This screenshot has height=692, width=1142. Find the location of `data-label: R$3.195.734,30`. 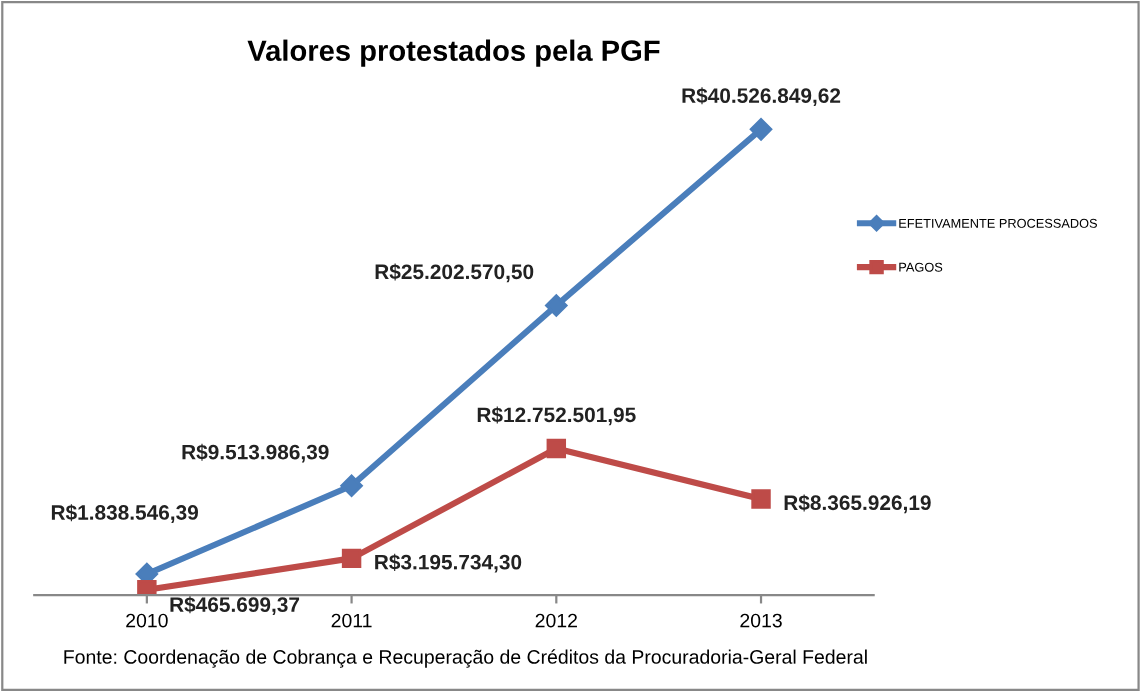

data-label: R$3.195.734,30 is located at coordinates (448, 563).